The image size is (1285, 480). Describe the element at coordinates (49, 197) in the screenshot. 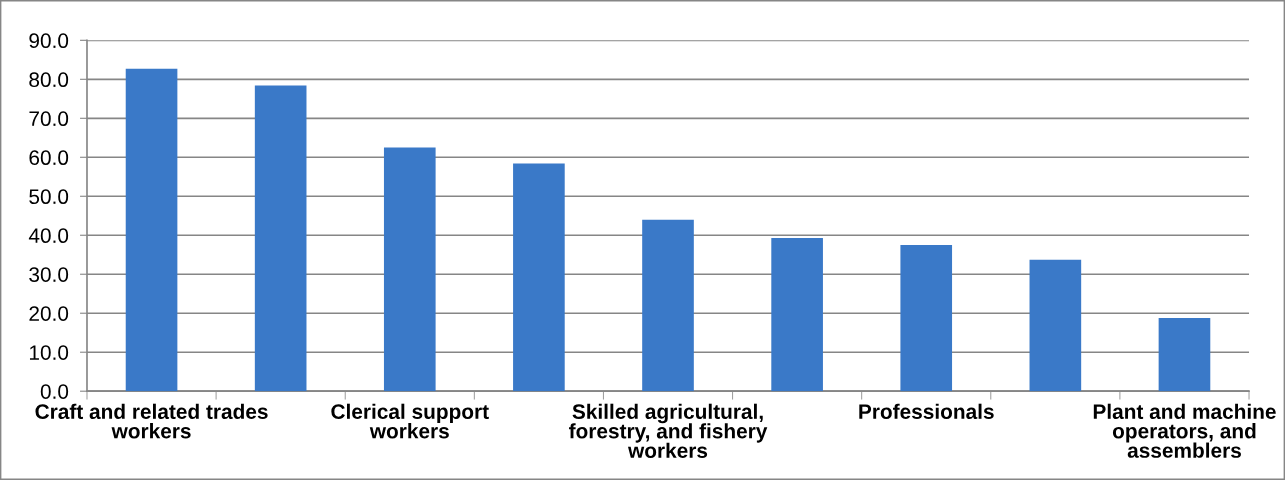

I see `y-tick-label: 50.0` at that location.